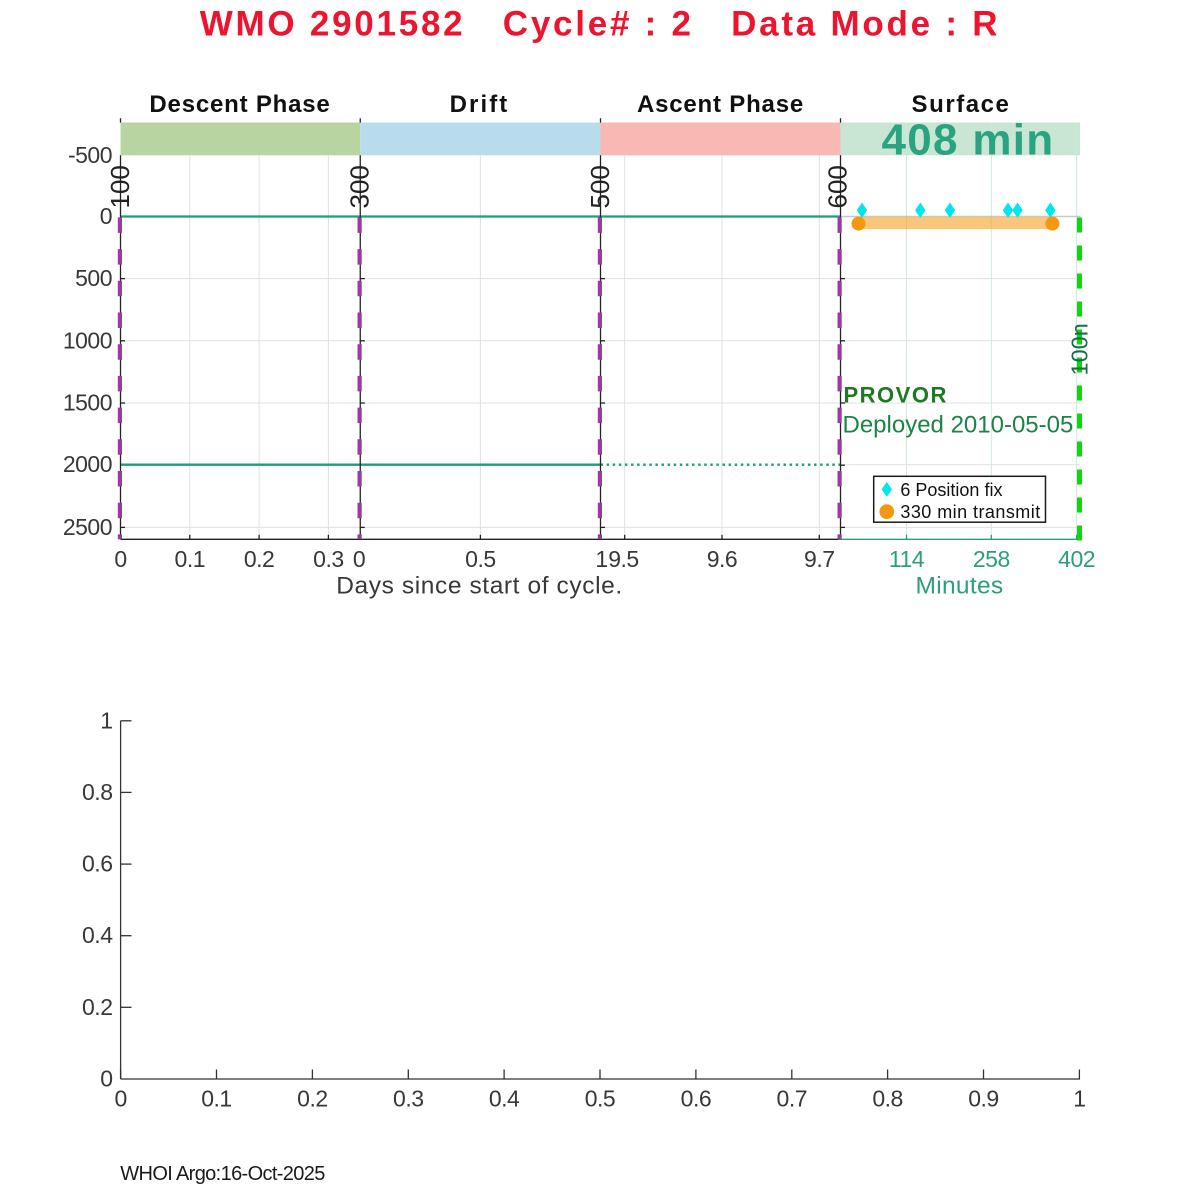 This screenshot has height=1200, width=1200. What do you see at coordinates (600, 24) in the screenshot?
I see `svg-text:WMO 2901582 Cycle# : 2 Dat: WMO 2901582 Cycle# : 2 Data Mode : R` at bounding box center [600, 24].